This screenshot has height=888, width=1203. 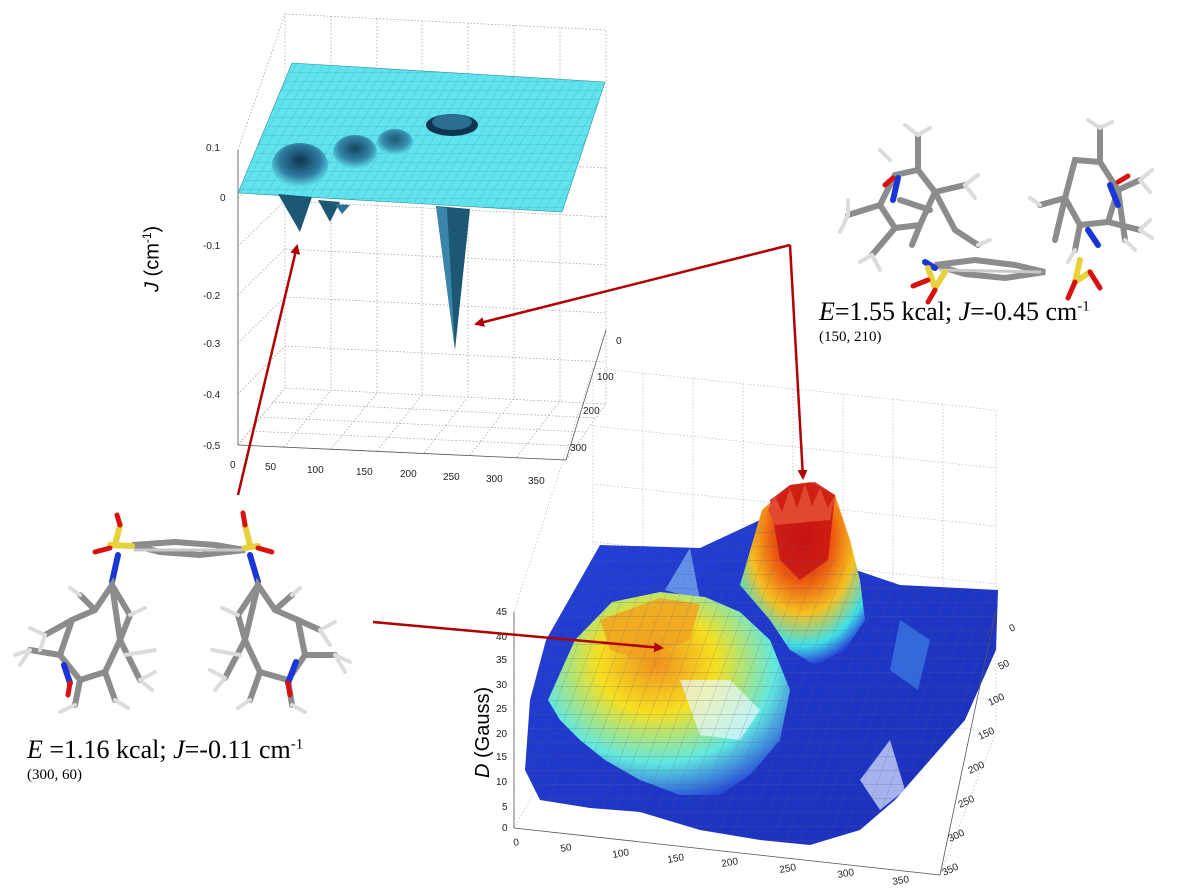 What do you see at coordinates (315, 470) in the screenshot?
I see `j-x-tick: 100` at bounding box center [315, 470].